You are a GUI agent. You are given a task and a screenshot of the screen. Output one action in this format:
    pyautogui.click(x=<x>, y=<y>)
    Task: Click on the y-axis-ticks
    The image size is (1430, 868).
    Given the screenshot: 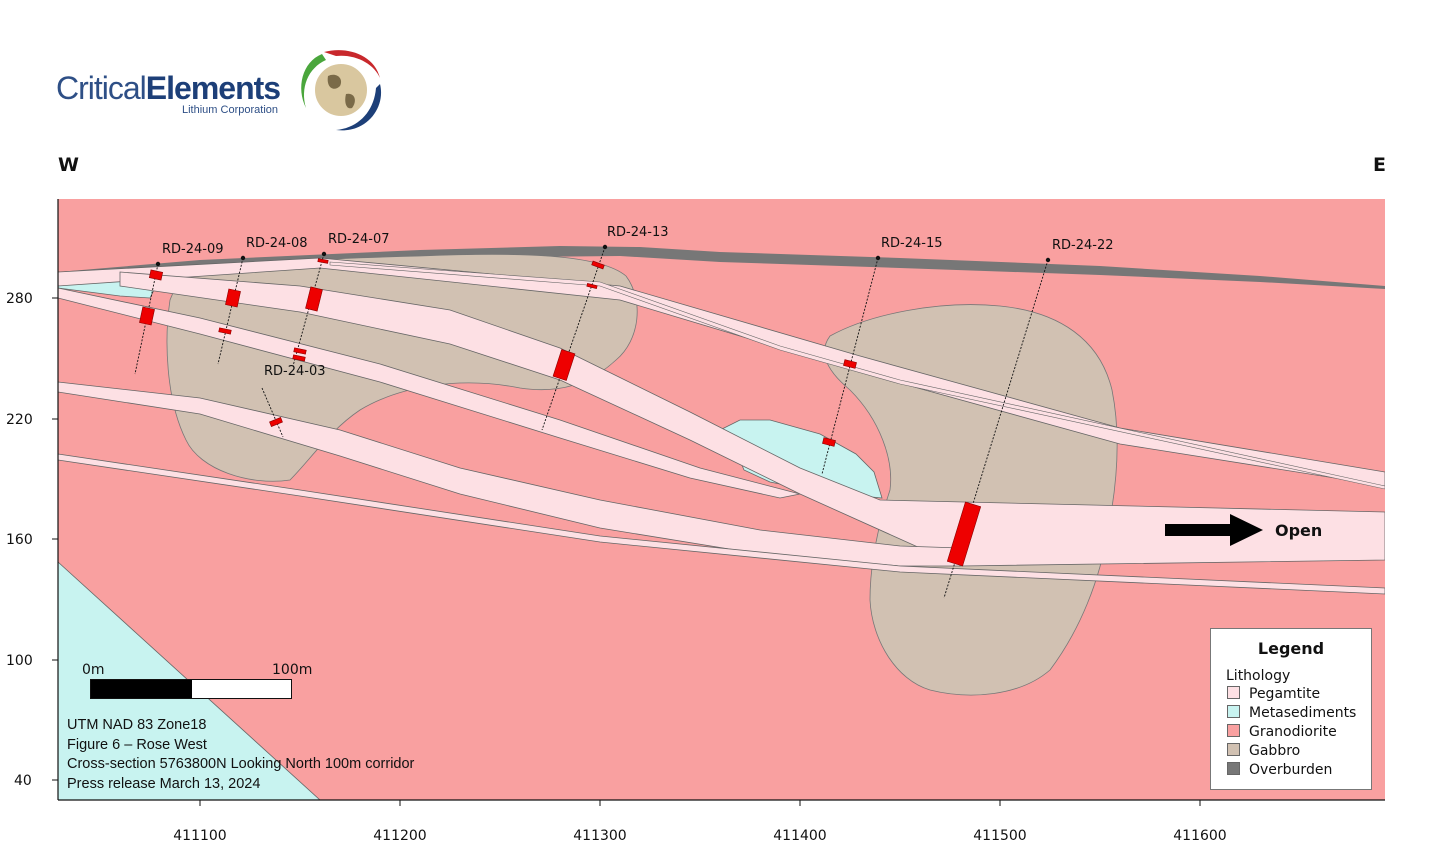 What is the action you would take?
    pyautogui.click(x=55, y=539)
    